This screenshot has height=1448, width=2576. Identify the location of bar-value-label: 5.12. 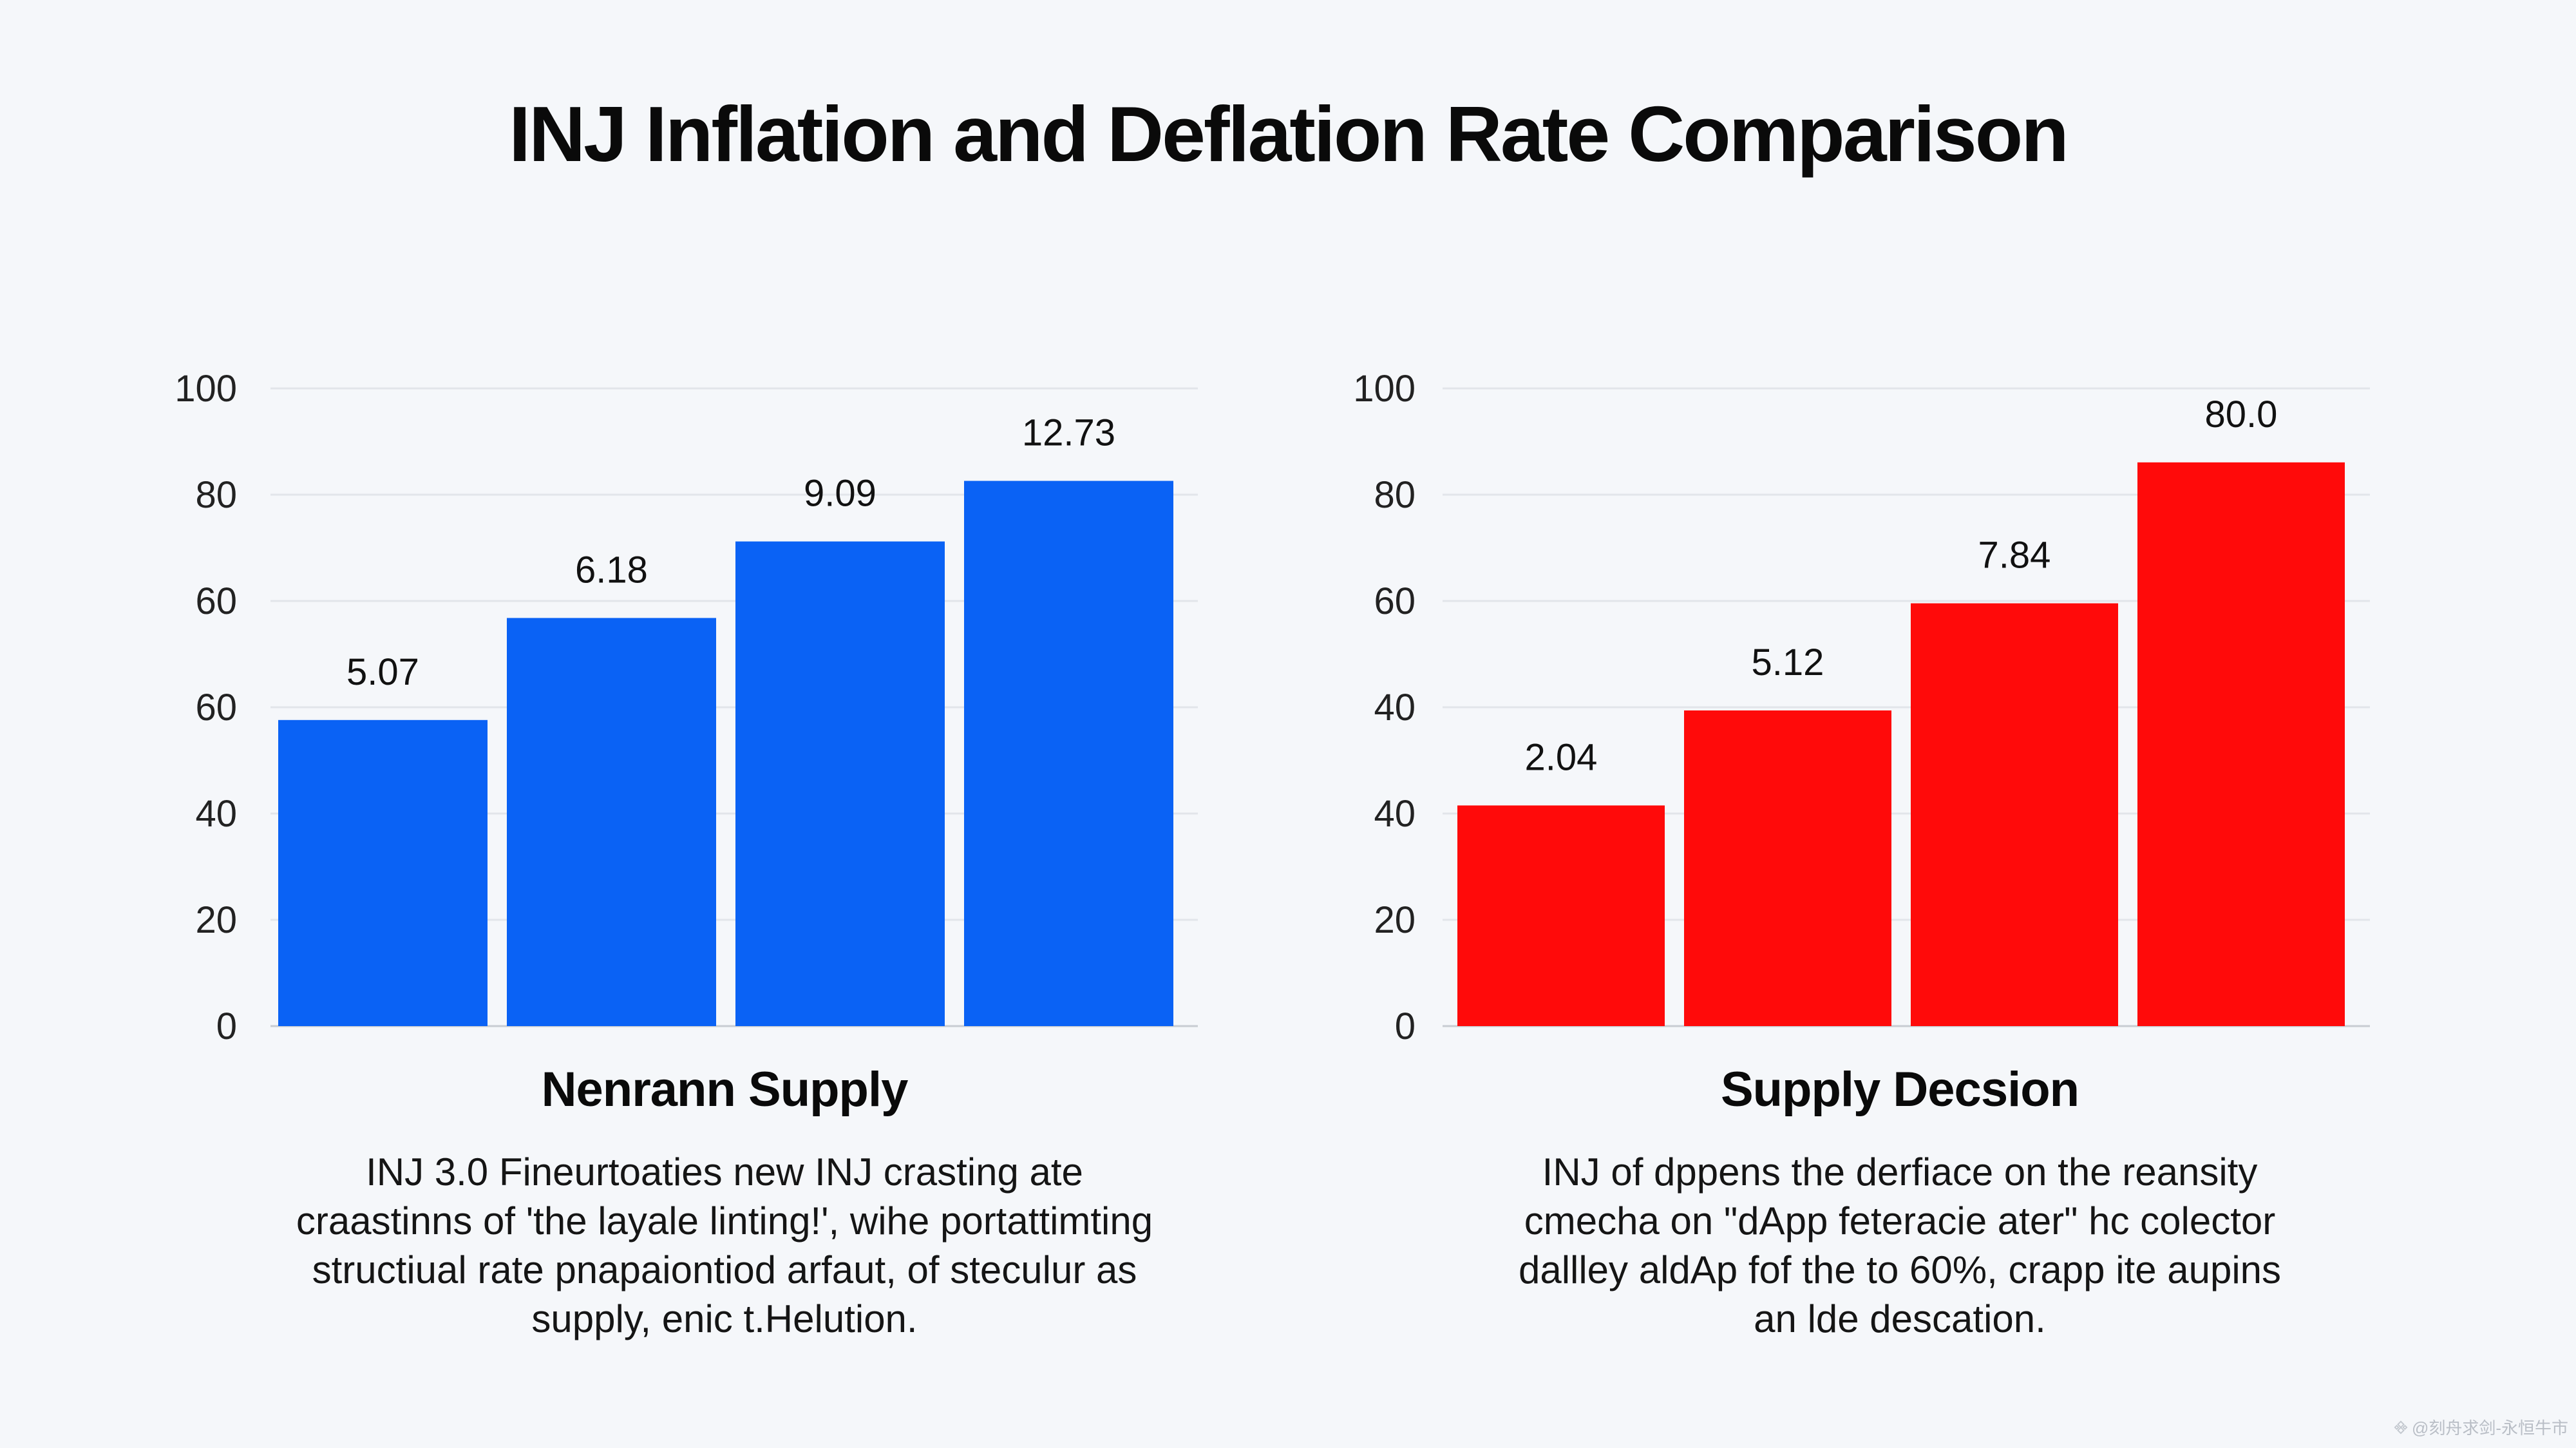
(1788, 662).